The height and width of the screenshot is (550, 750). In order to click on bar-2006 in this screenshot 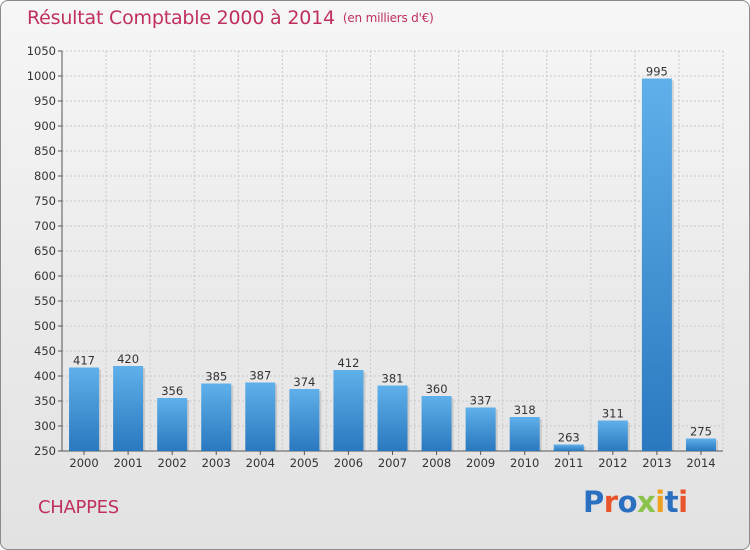, I will do `click(348, 410)`.